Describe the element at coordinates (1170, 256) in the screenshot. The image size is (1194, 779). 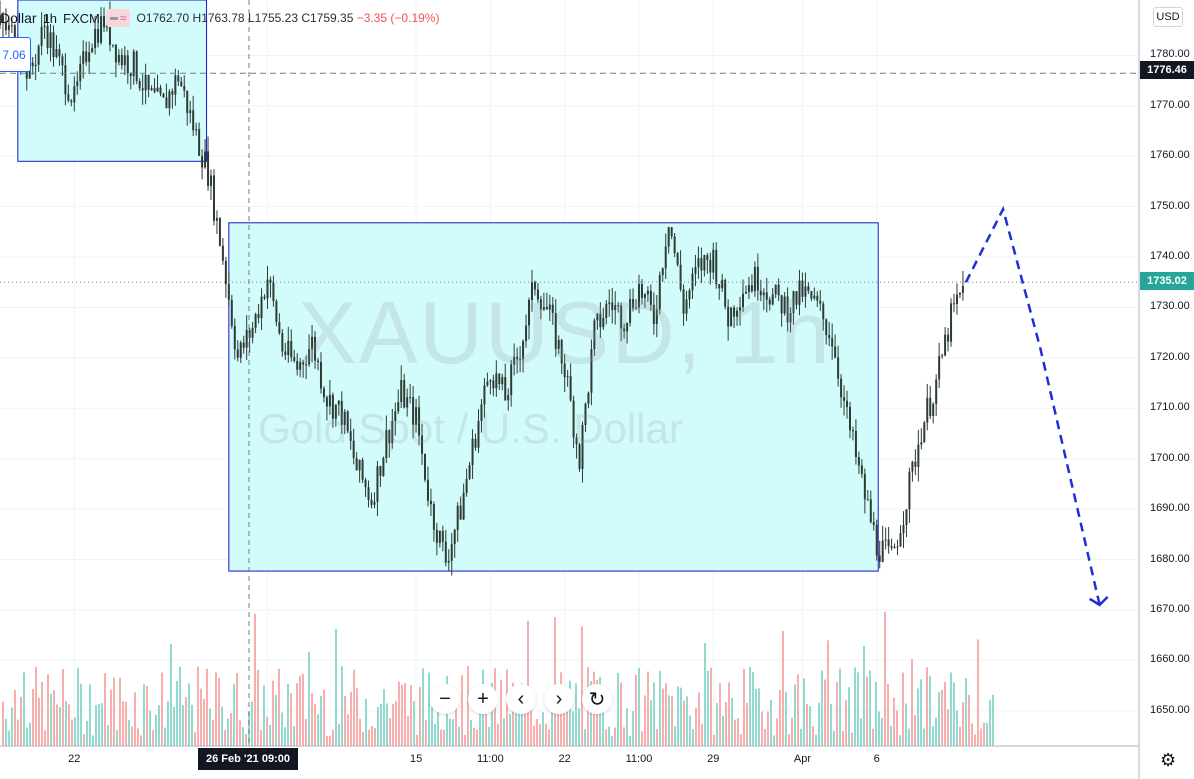
I see `price-tick-label: 1740.00` at that location.